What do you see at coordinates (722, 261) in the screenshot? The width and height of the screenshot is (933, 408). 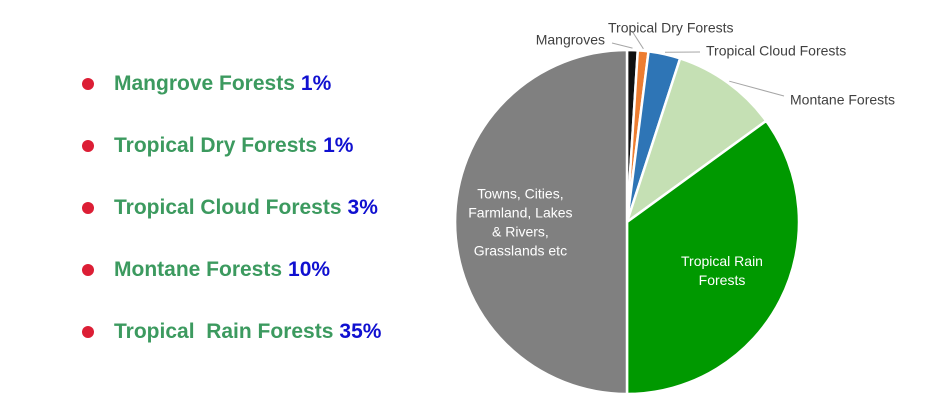 I see `slice-label-line: Tropical Rain` at bounding box center [722, 261].